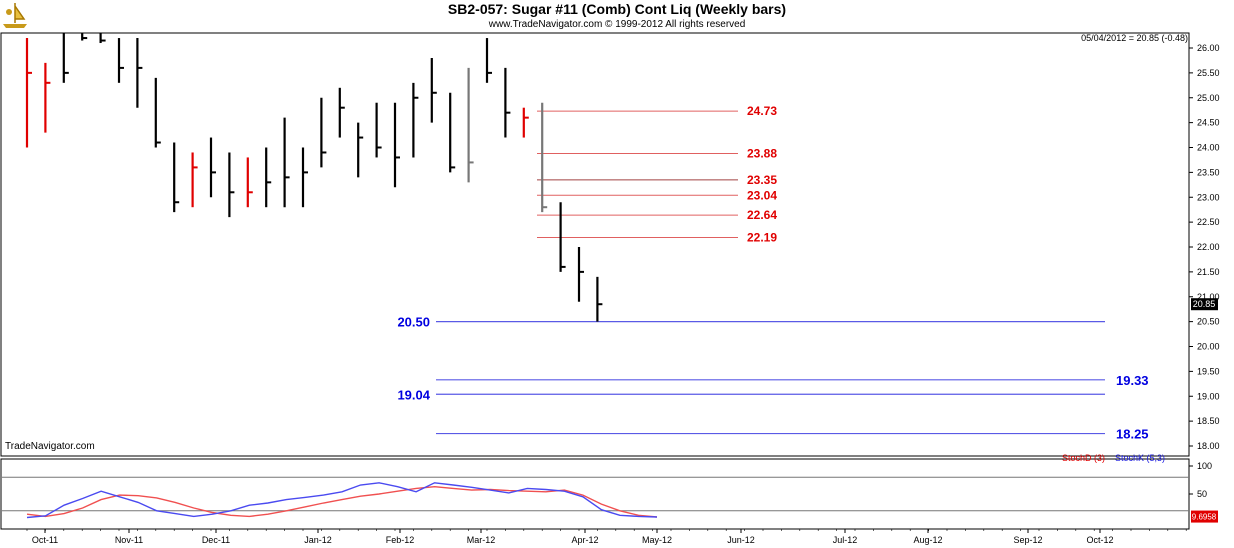 This screenshot has width=1234, height=548. What do you see at coordinates (762, 238) in the screenshot?
I see `fib-level-label: 22.19` at bounding box center [762, 238].